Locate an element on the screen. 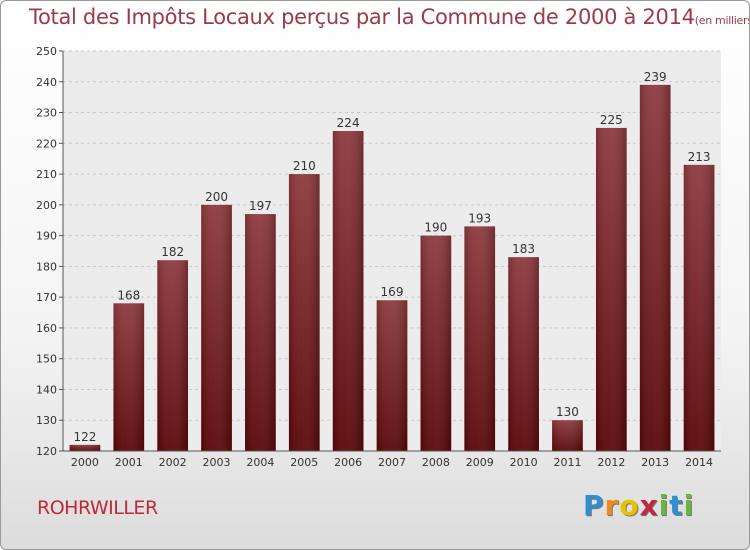 Image resolution: width=750 pixels, height=550 pixels. x-tick-label: 2012 is located at coordinates (611, 462).